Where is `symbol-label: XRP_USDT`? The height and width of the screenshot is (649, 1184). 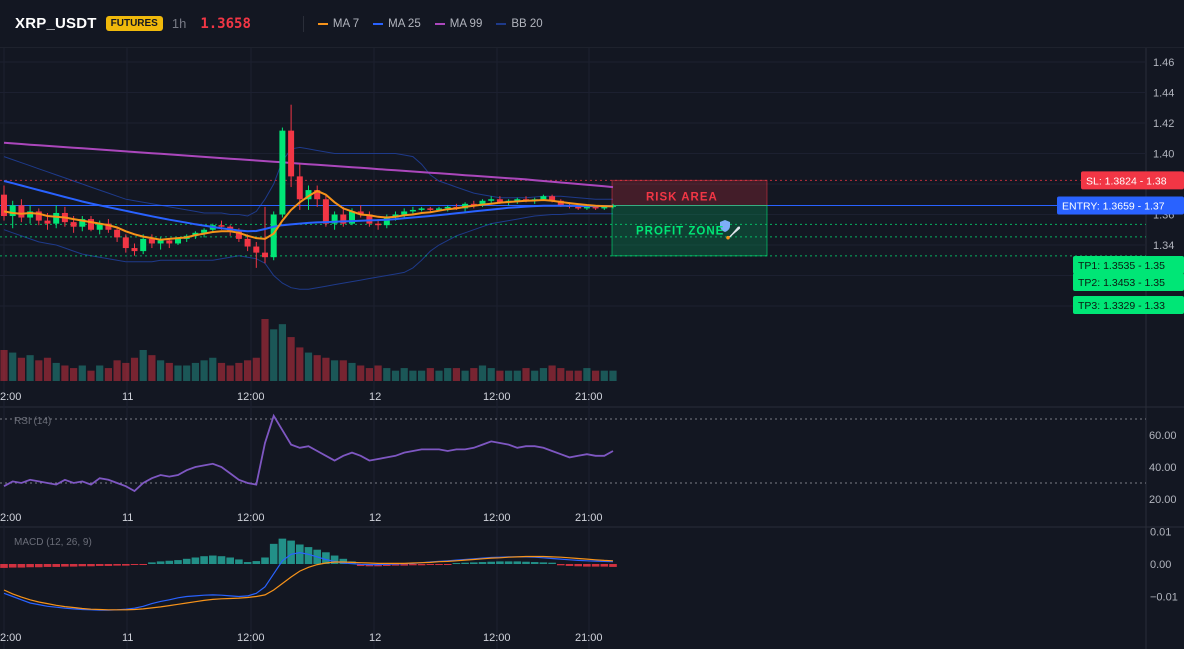
symbol-label: XRP_USDT is located at coordinates (56, 23).